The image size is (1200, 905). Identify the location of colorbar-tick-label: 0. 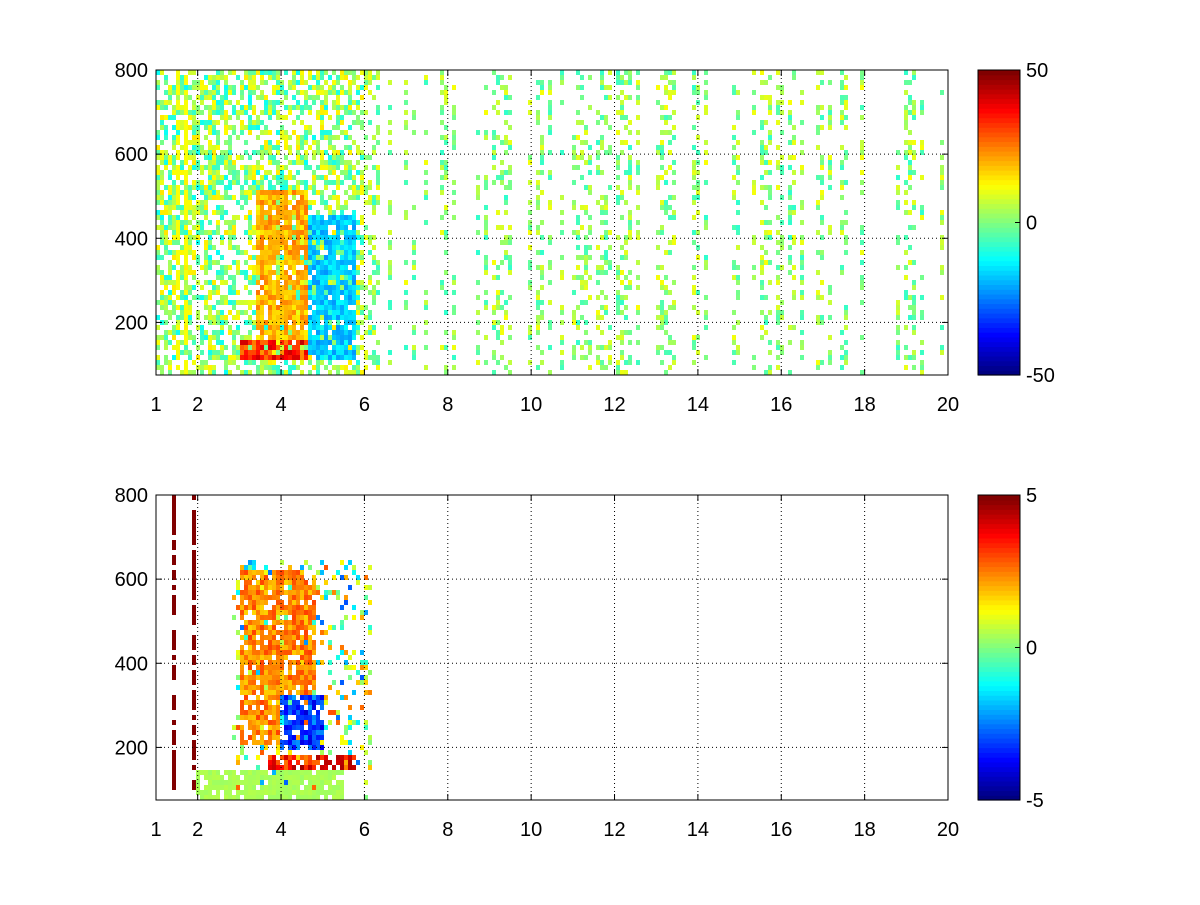
(1031, 649).